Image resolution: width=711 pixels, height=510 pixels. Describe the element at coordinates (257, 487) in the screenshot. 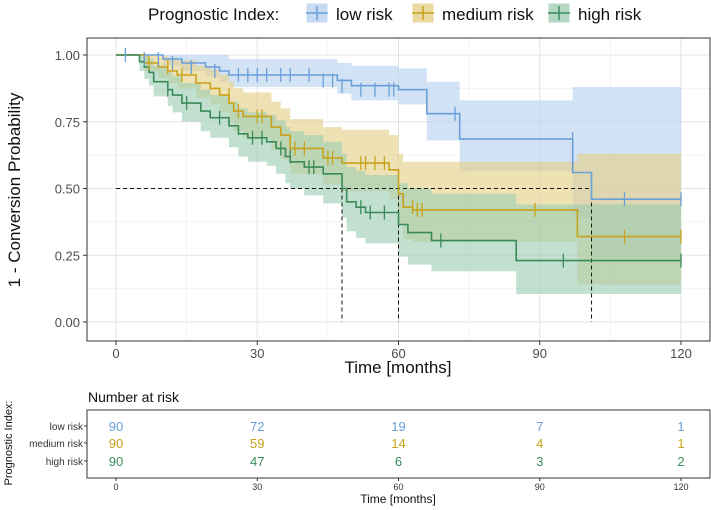

I see `risk-x-tick-label: 30` at that location.